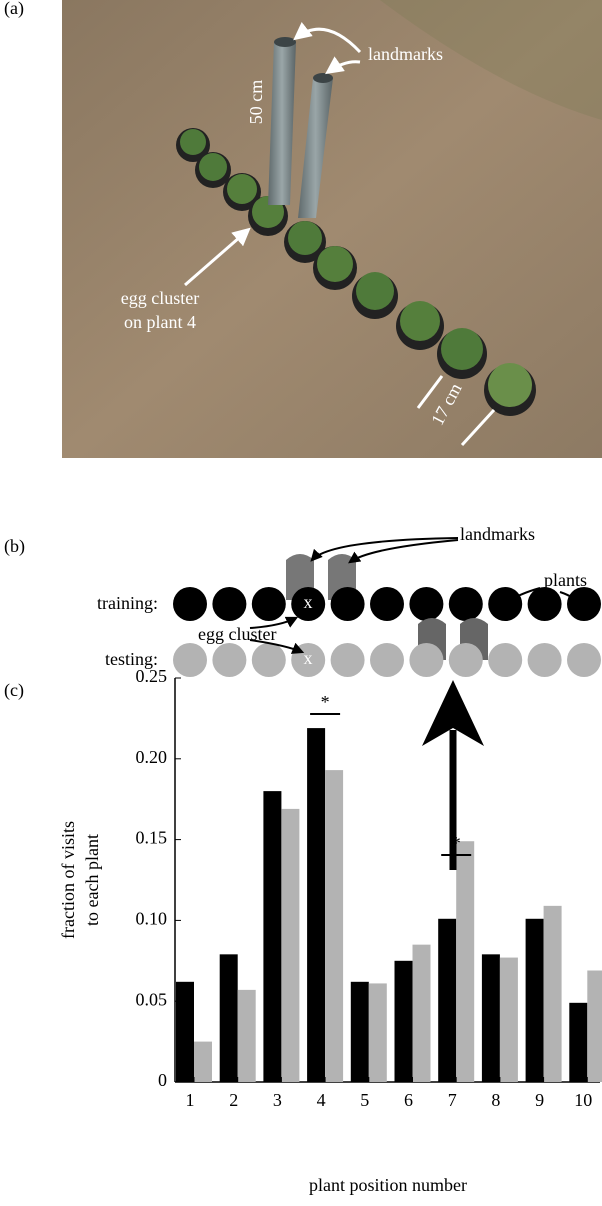 The image size is (602, 1206). I want to click on y-tick-label: 0.10, so click(152, 919).